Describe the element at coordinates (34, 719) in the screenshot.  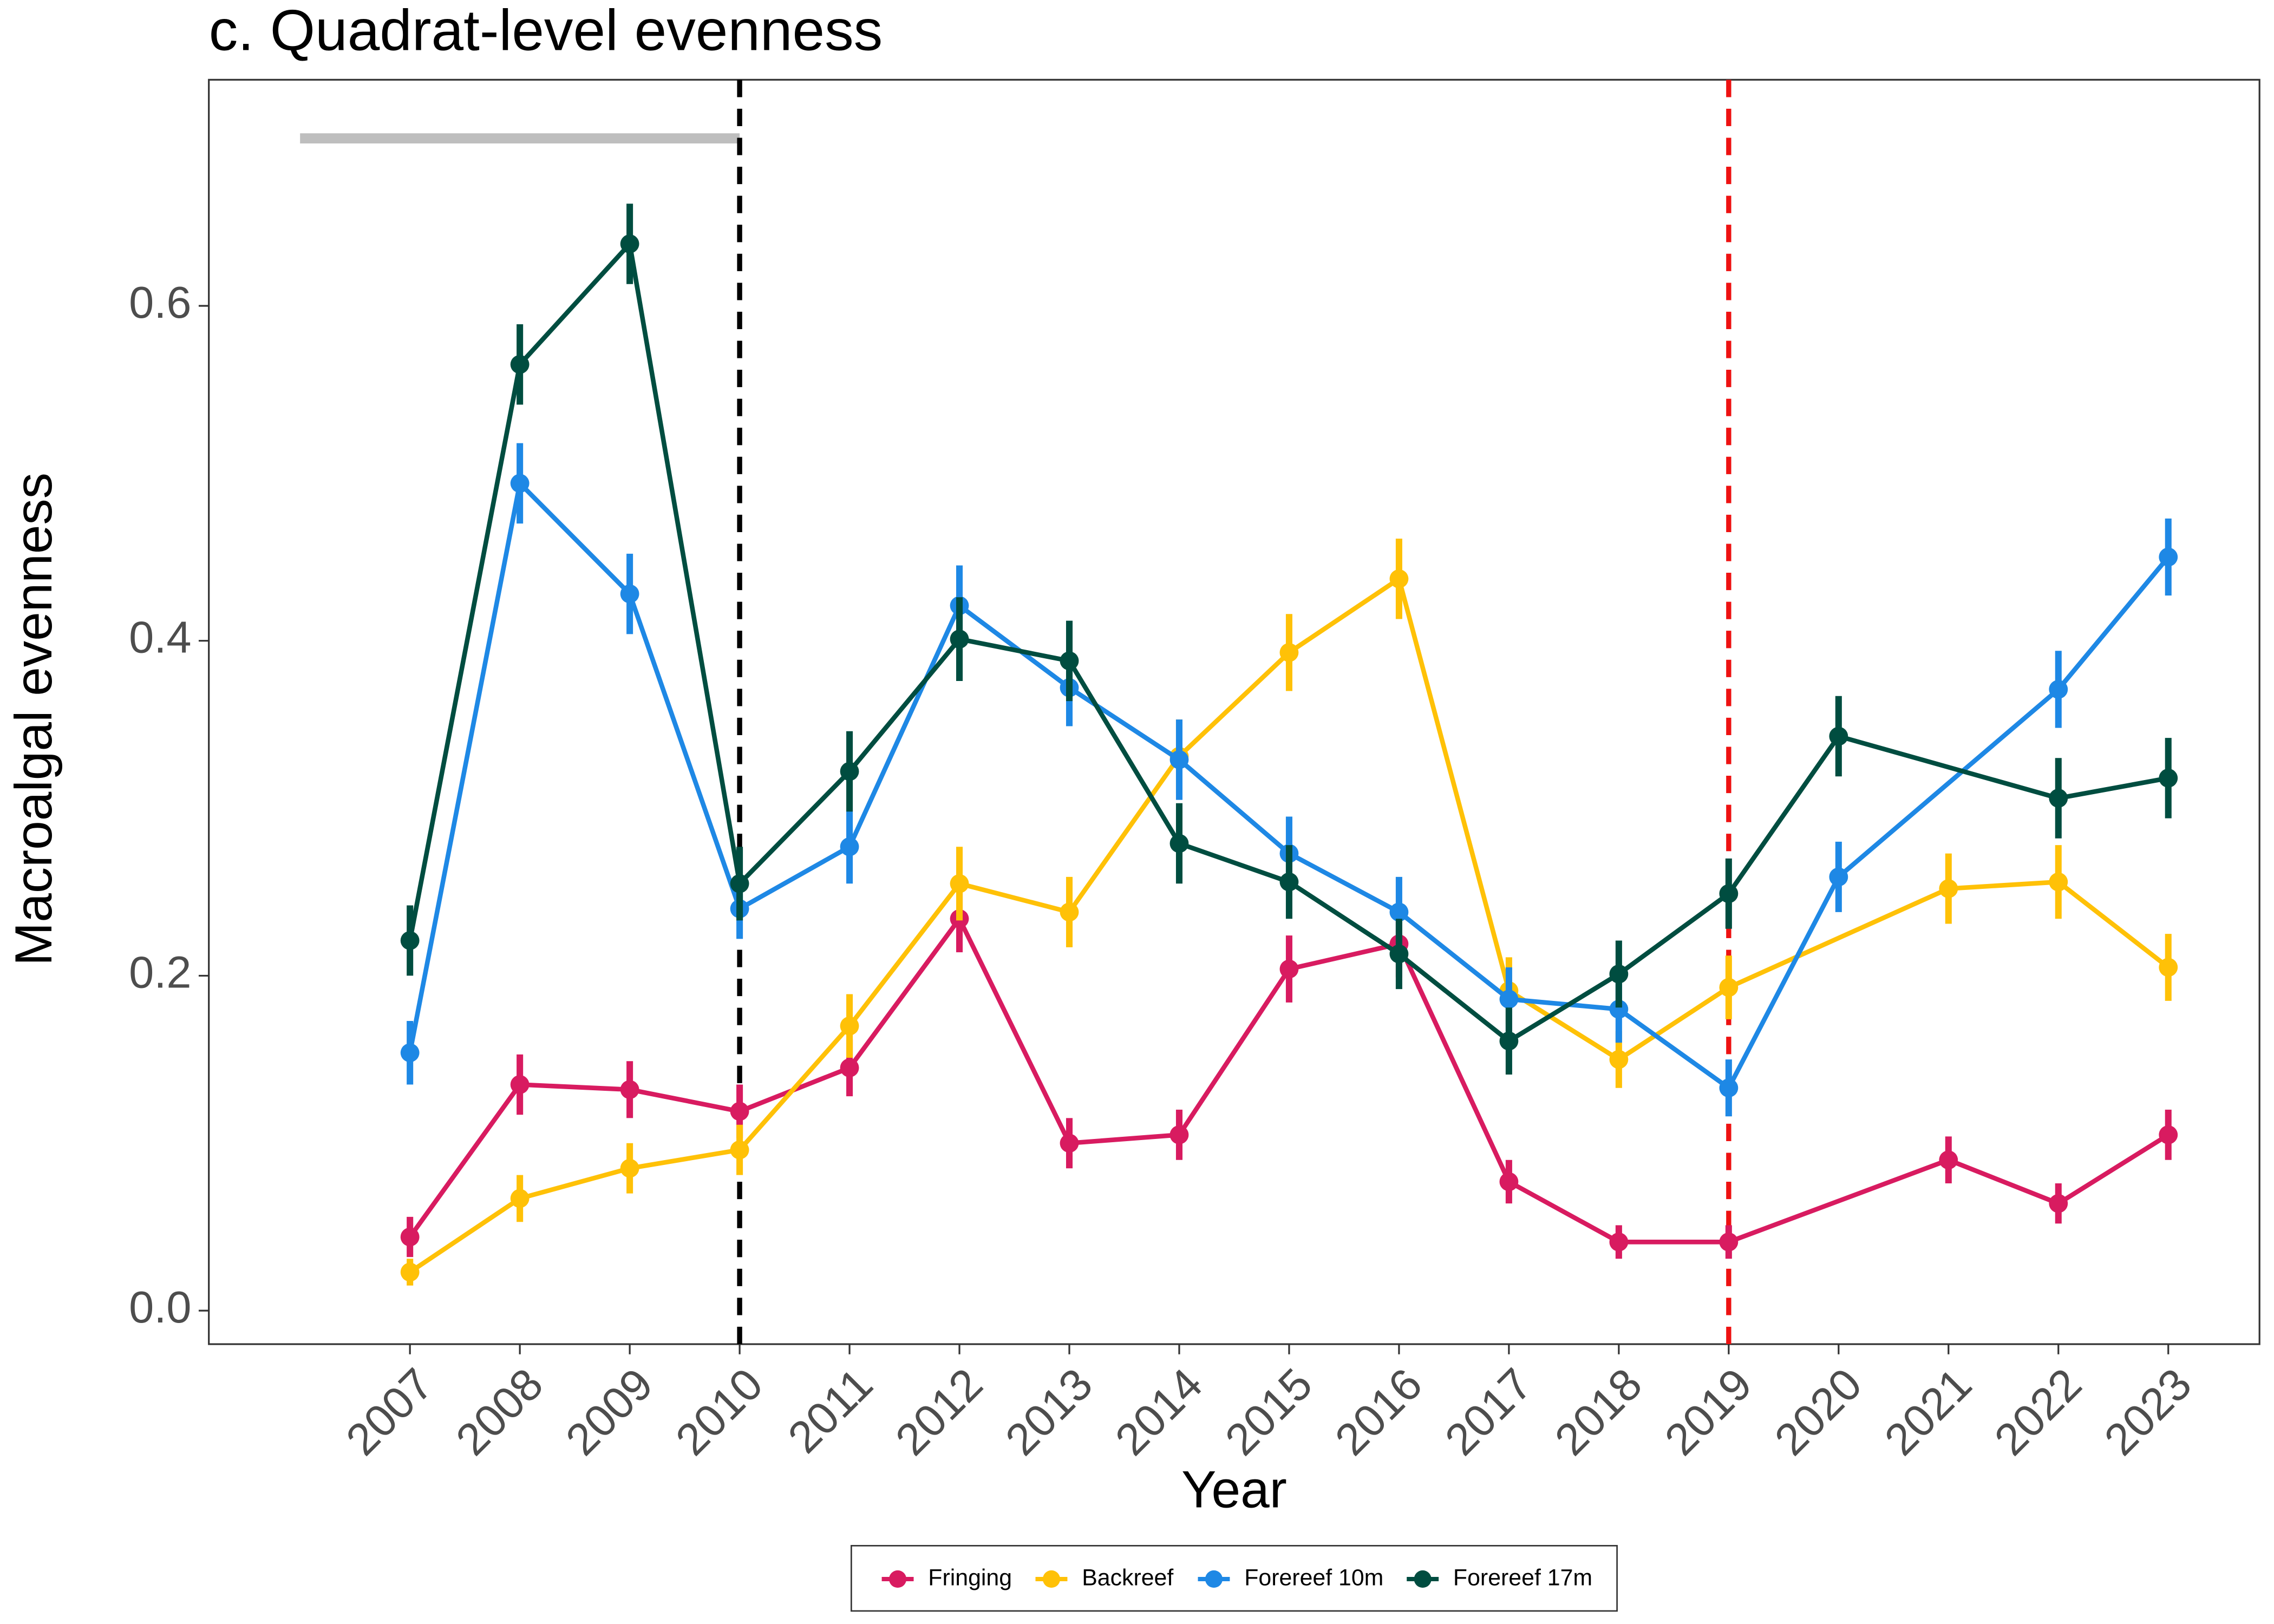
I see `y-axis-title: Macroalgal evenness` at that location.